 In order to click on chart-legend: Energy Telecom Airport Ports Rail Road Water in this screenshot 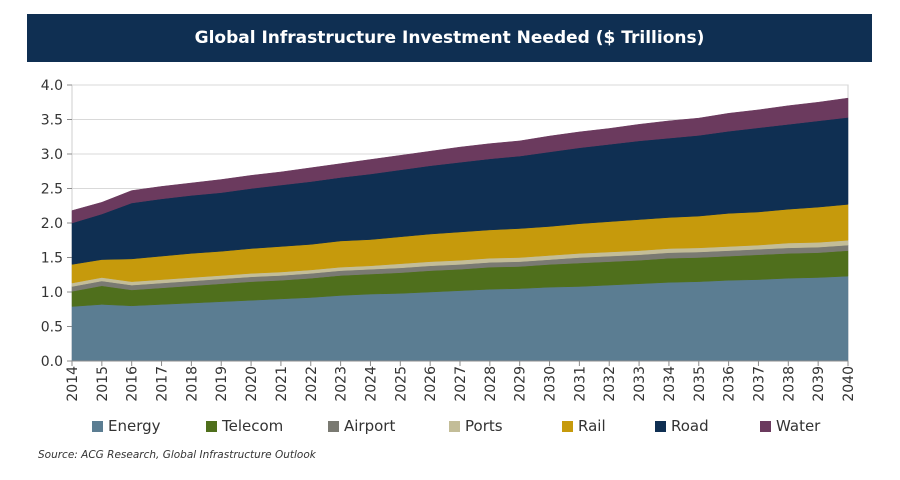, I will do `click(482, 426)`.